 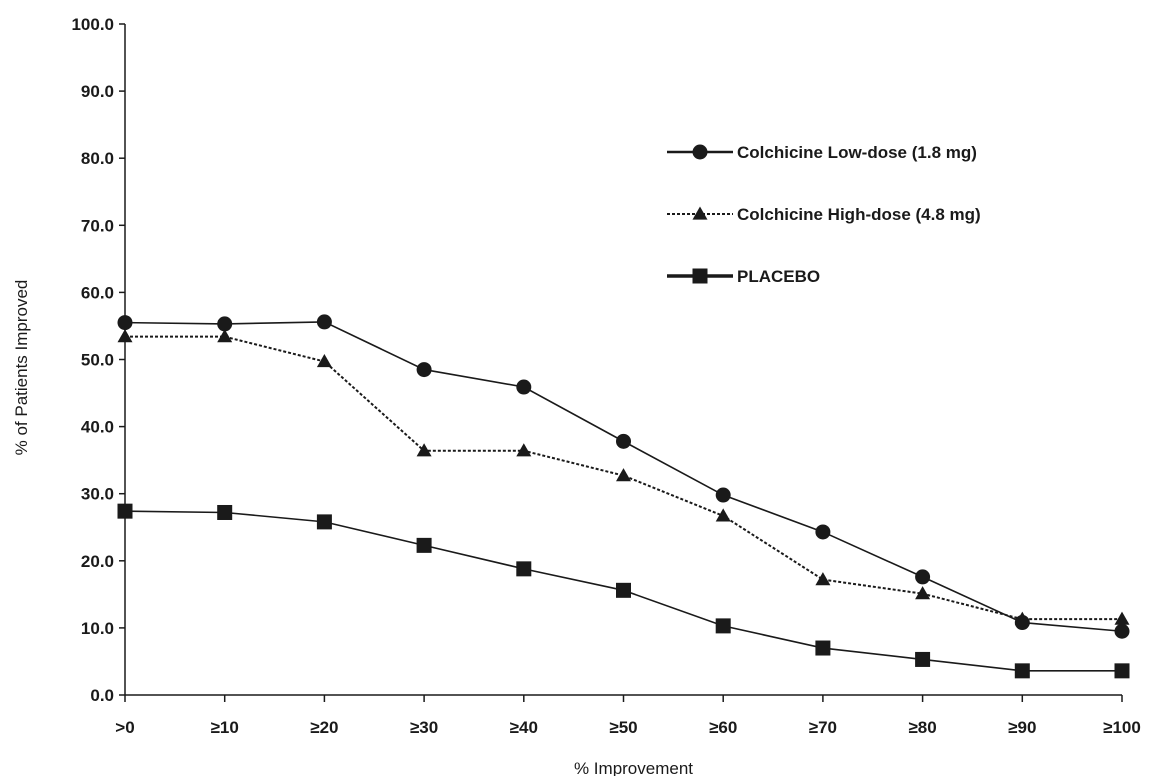 What do you see at coordinates (97, 494) in the screenshot?
I see `y-tick-label: 30.0` at bounding box center [97, 494].